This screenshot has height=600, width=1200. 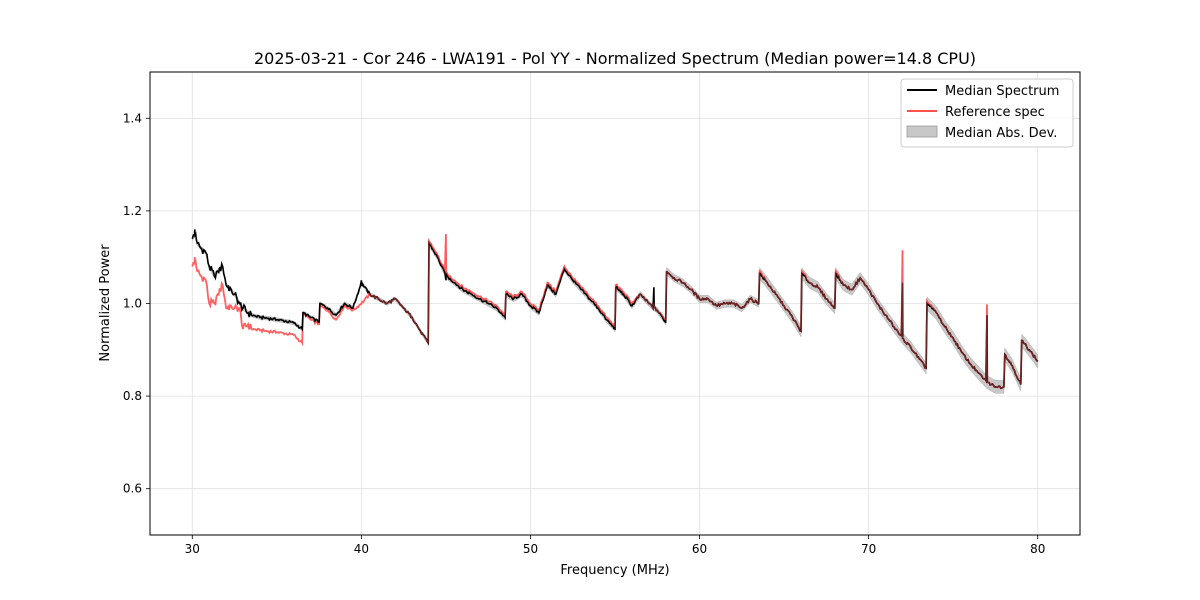 What do you see at coordinates (361, 549) in the screenshot?
I see `x-tick-label: 40` at bounding box center [361, 549].